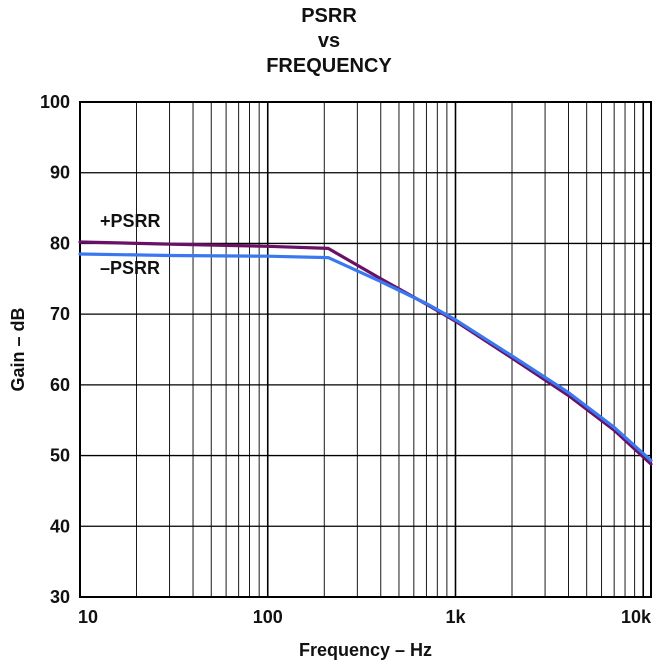 This screenshot has width=658, height=662. What do you see at coordinates (365, 650) in the screenshot?
I see `x-axis-label: Frequency – Hz` at bounding box center [365, 650].